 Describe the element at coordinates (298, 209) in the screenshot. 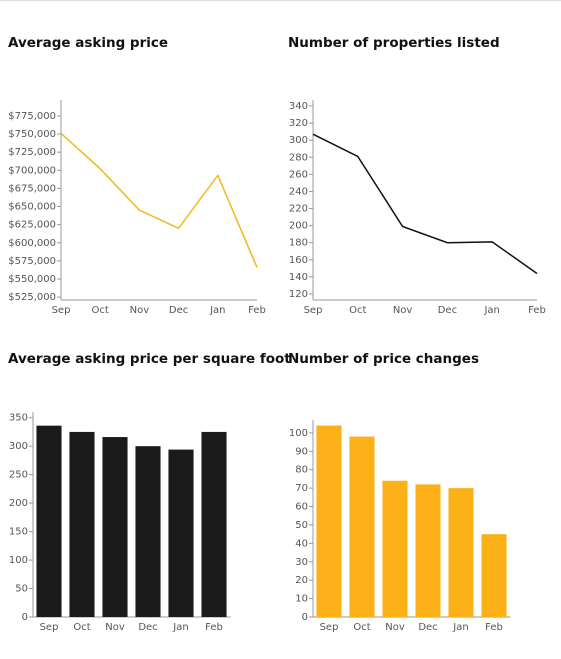

I see `y-tick-label: 220` at that location.